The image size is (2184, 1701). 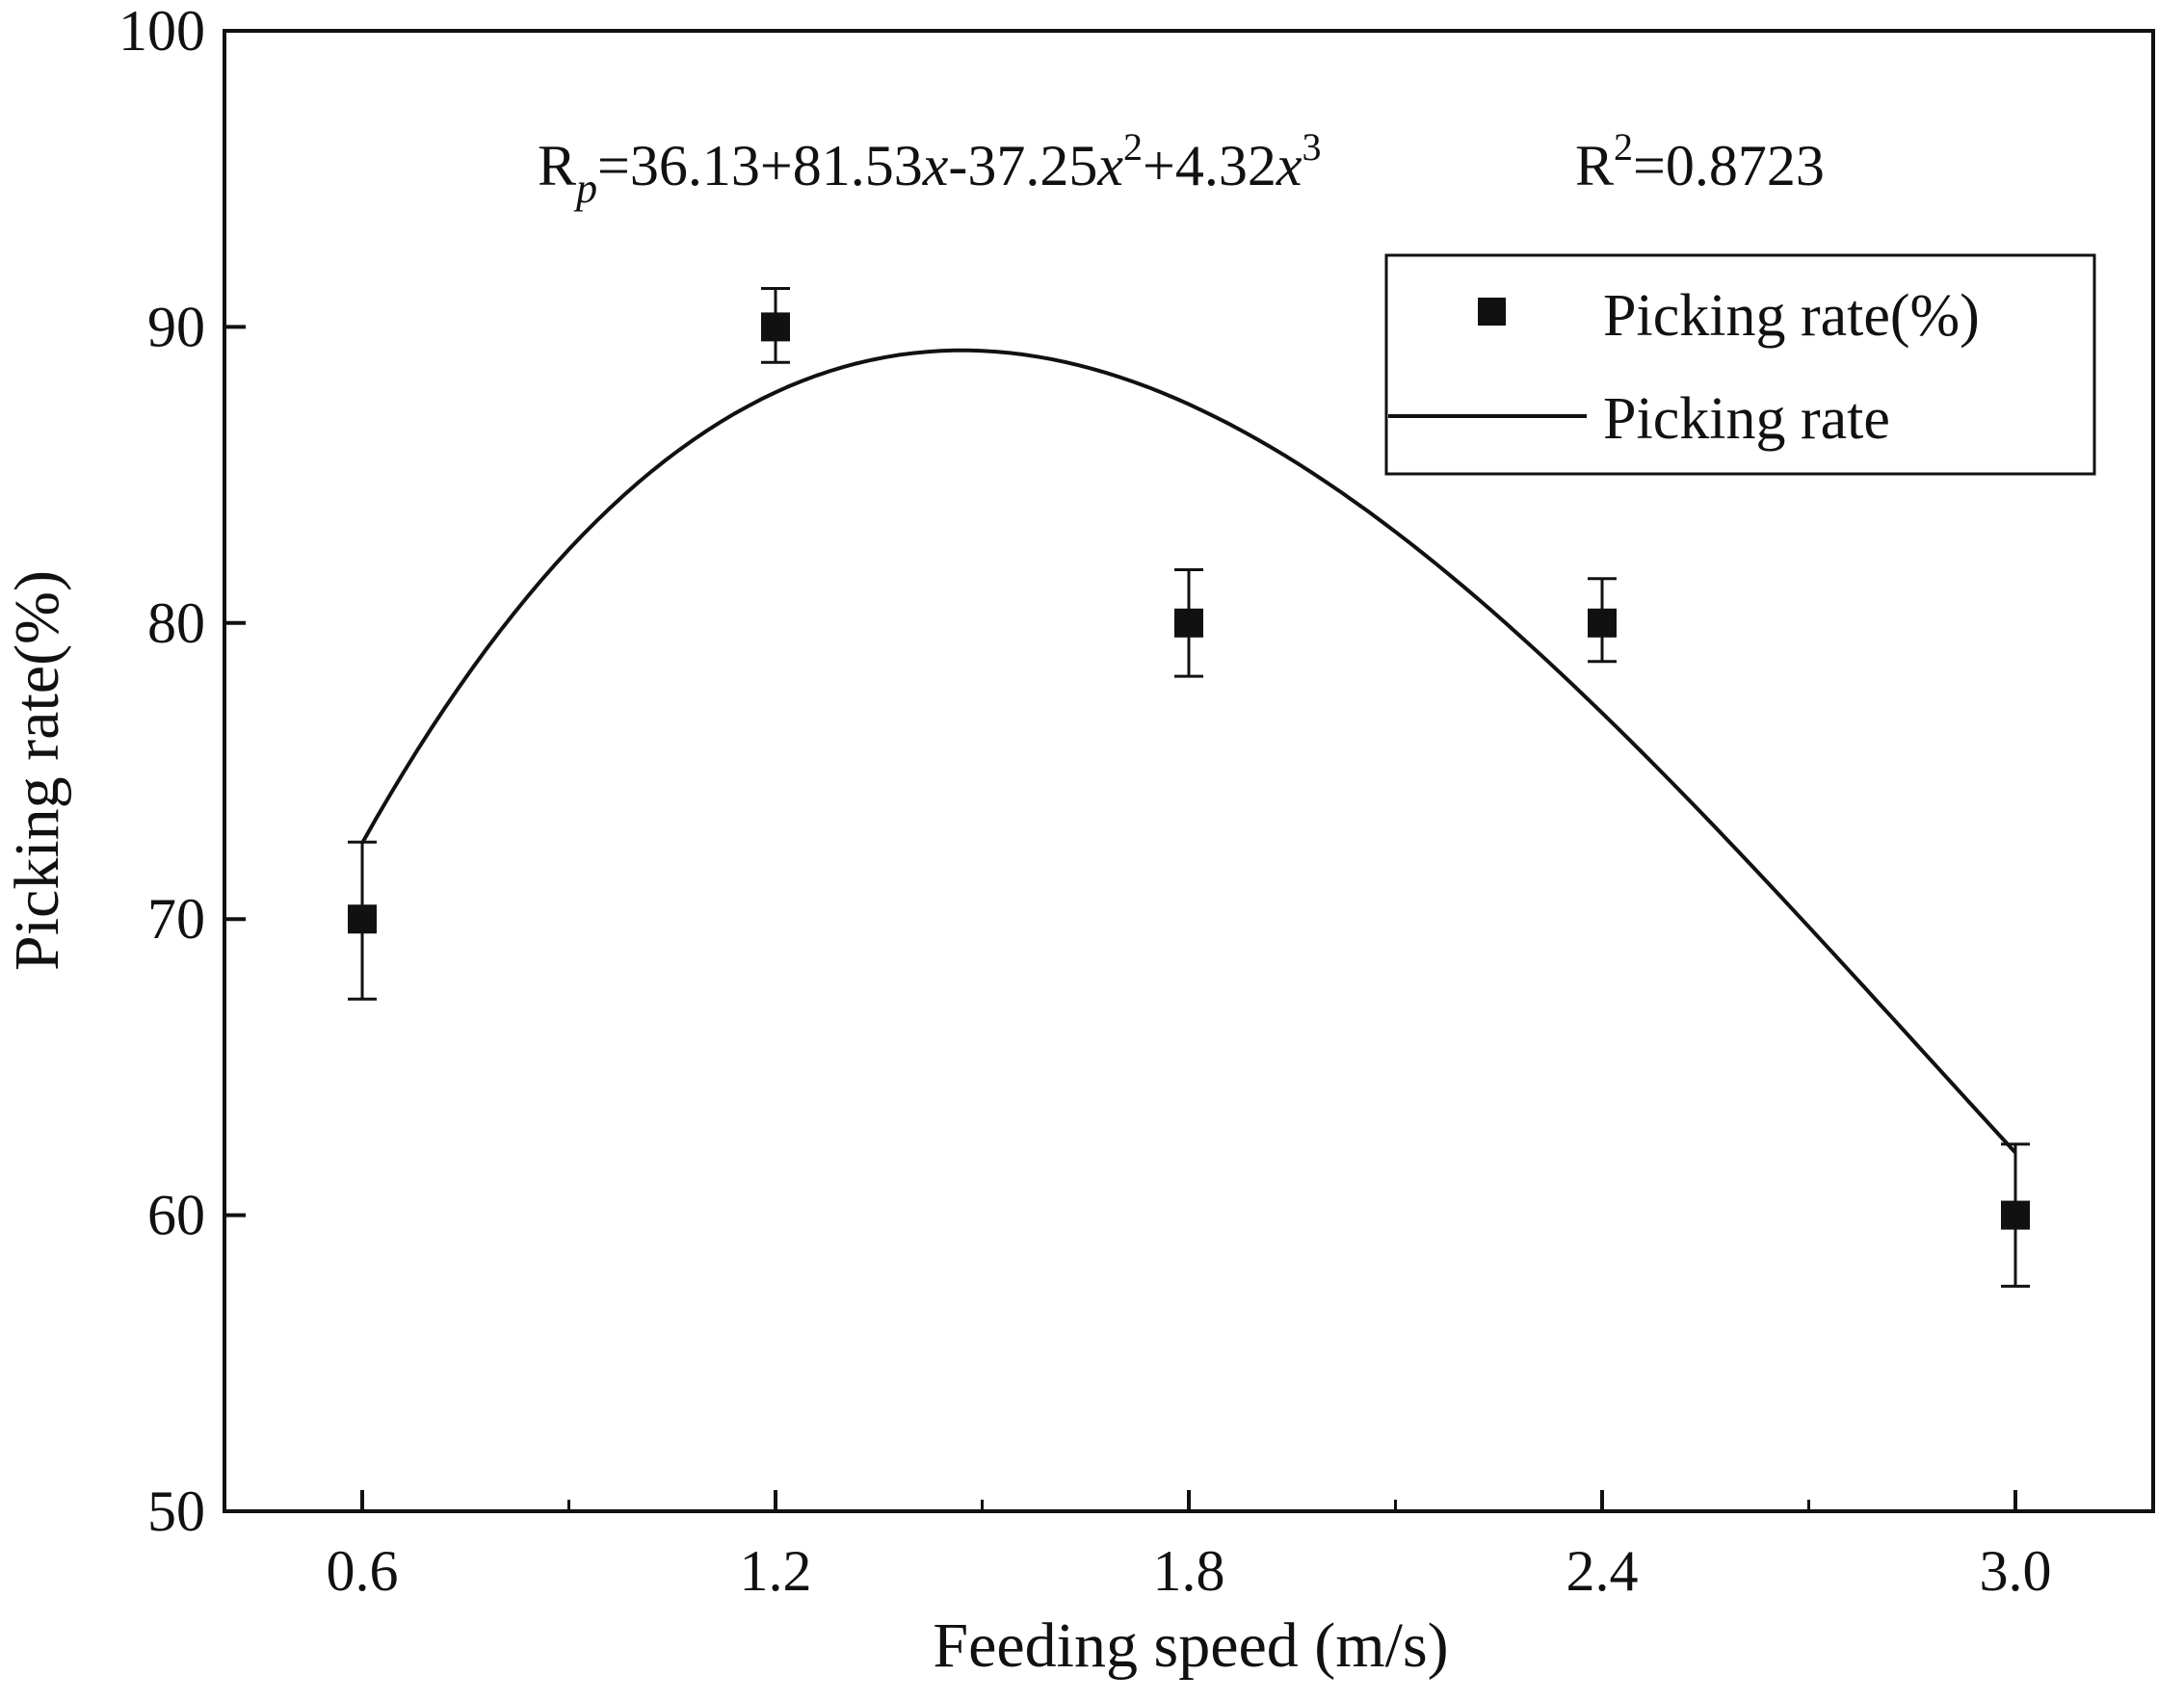 I want to click on equation-part2: -37.25, so click(x=1022, y=165).